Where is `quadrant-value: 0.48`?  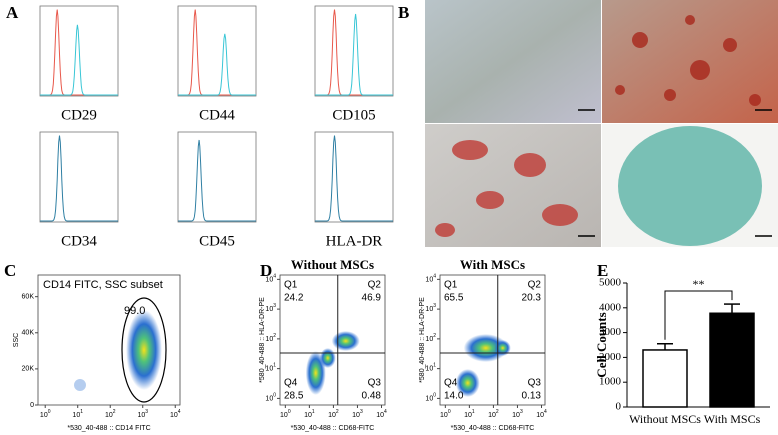 quadrant-value: 0.48 is located at coordinates (372, 396).